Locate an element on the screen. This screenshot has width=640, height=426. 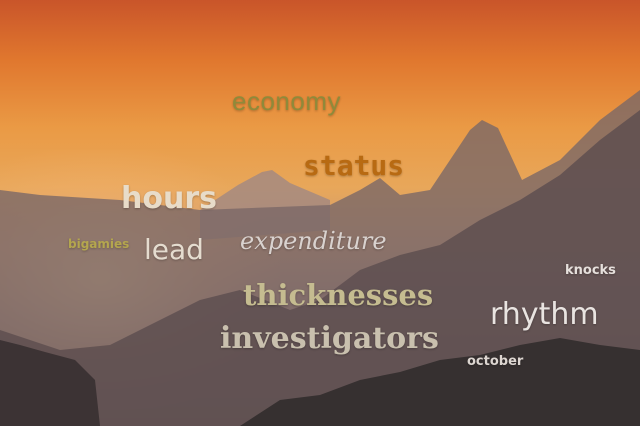
word-rhythm: rhythm is located at coordinates (544, 314).